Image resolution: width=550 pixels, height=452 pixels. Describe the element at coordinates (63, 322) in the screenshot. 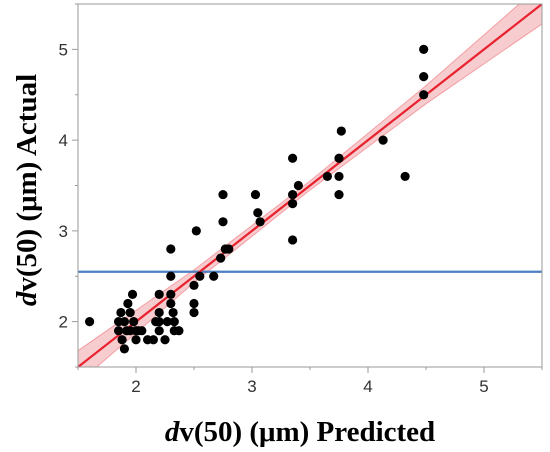

I see `y-tick-label: 2` at that location.